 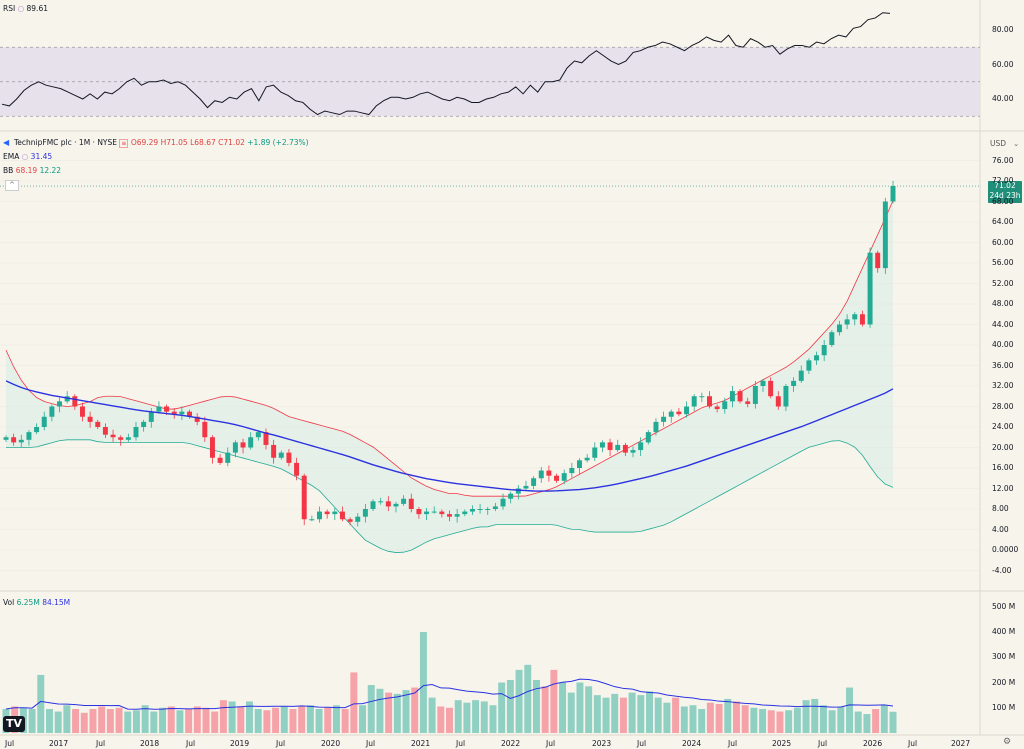 I want to click on currency-label: USD, so click(x=998, y=143).